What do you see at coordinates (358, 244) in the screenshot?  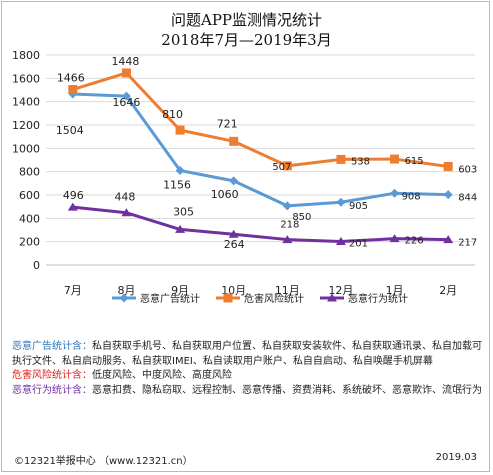 I see `data-label: 201` at bounding box center [358, 244].